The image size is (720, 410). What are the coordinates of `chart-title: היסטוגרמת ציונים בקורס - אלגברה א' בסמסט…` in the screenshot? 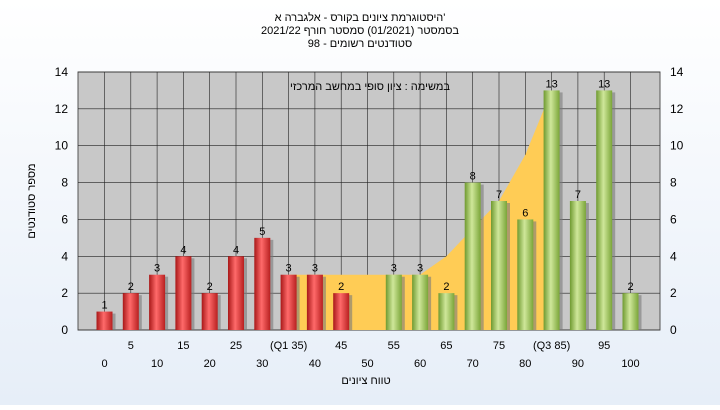 It's located at (360, 30).